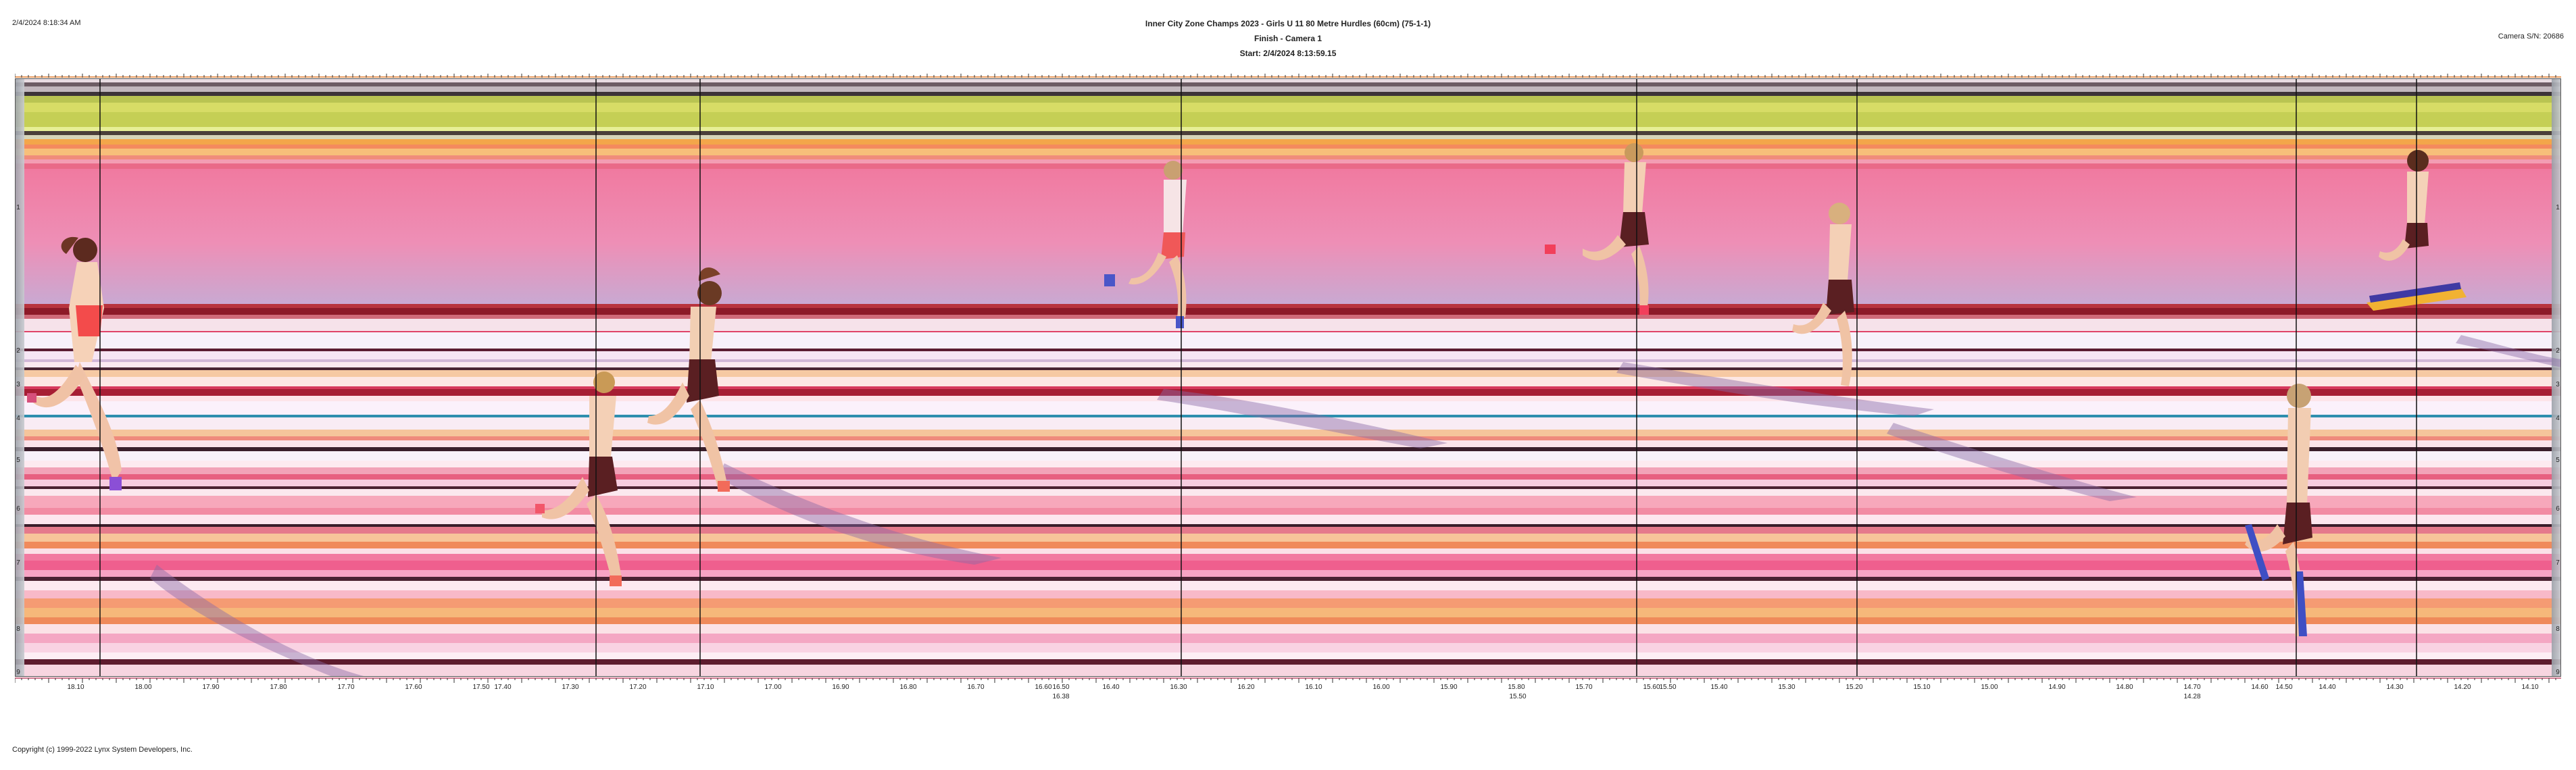 The width and height of the screenshot is (2576, 770). What do you see at coordinates (414, 687) in the screenshot?
I see `time-tick-label: 17.60` at bounding box center [414, 687].